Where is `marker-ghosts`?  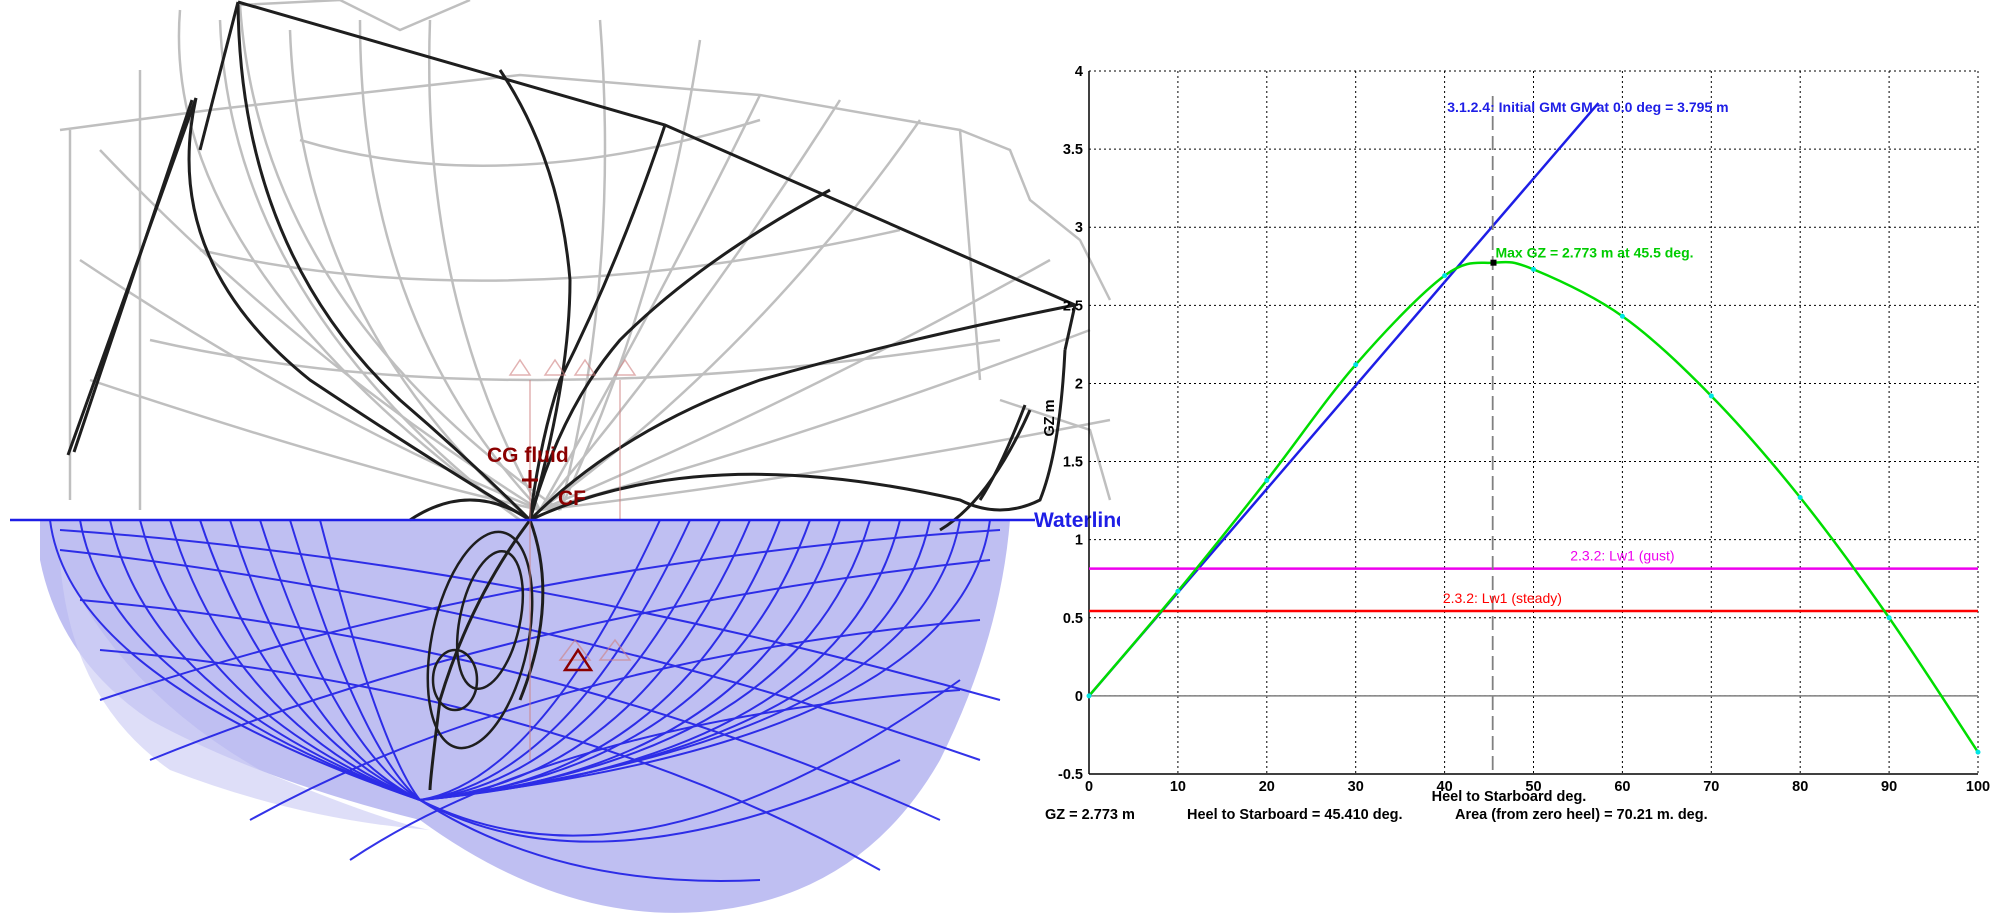
marker-ghosts is located at coordinates (572, 559).